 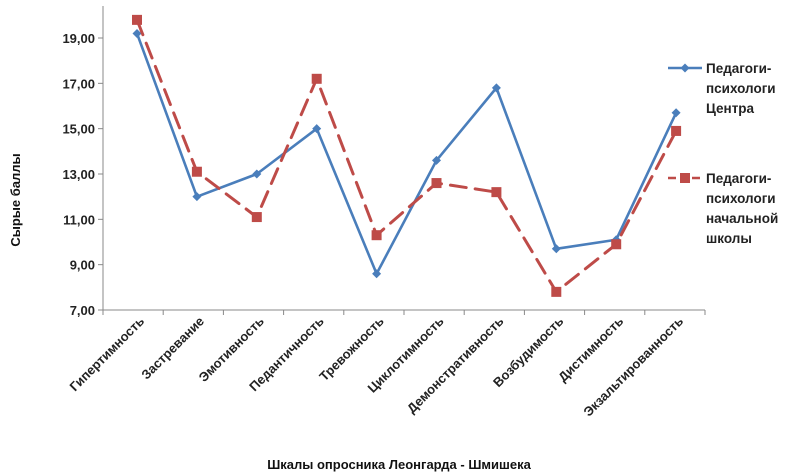 What do you see at coordinates (78, 38) in the screenshot?
I see `y-tick-label: 19,00` at bounding box center [78, 38].